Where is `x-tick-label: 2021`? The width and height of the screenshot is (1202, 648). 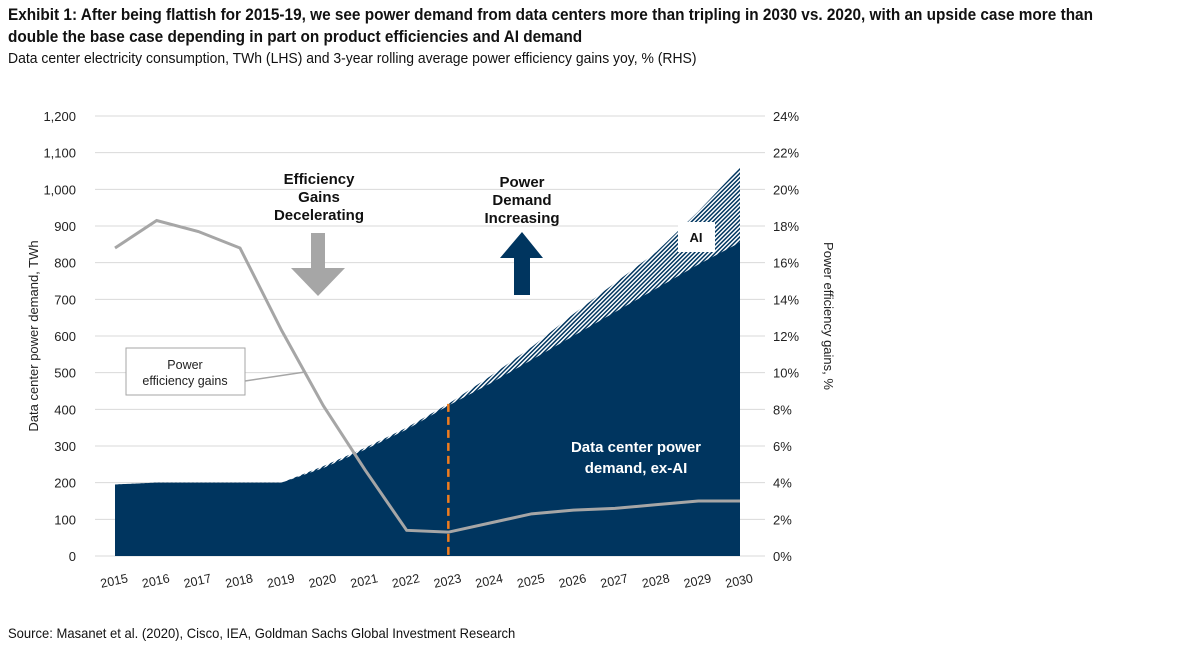
x-tick-label: 2021 is located at coordinates (364, 580).